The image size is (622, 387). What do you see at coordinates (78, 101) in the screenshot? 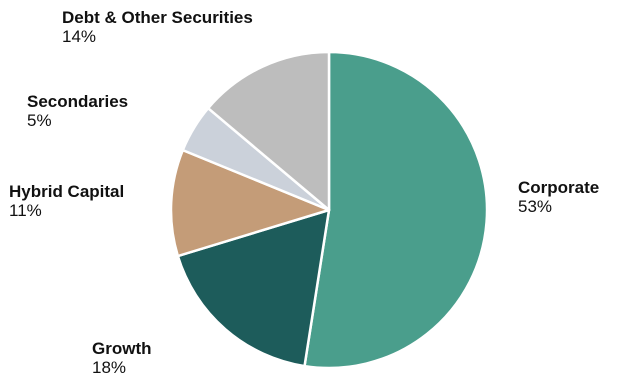
I see `slice-name: Secondaries` at bounding box center [78, 101].